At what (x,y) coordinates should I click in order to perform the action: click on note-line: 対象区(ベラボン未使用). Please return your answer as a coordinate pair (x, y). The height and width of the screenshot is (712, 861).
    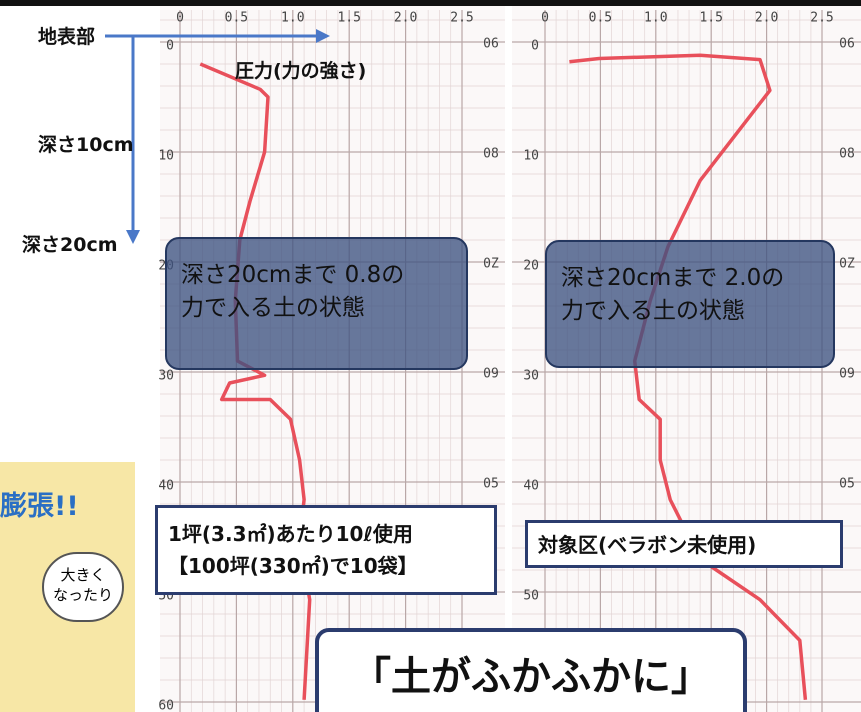
    Looking at the image, I should click on (647, 545).